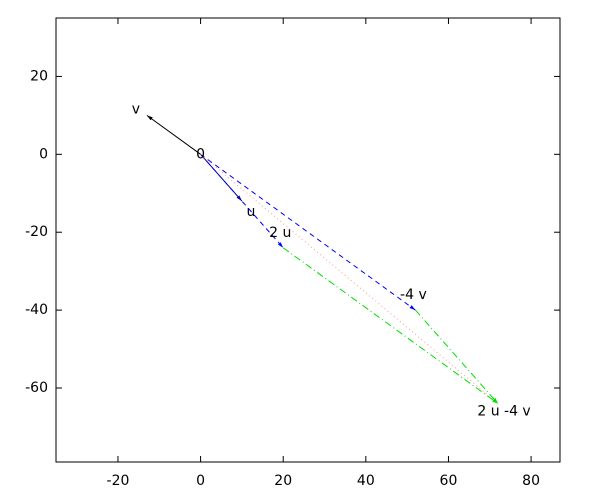 The height and width of the screenshot is (500, 600). Describe the element at coordinates (36, 232) in the screenshot. I see `y-tick-label: -20` at that location.